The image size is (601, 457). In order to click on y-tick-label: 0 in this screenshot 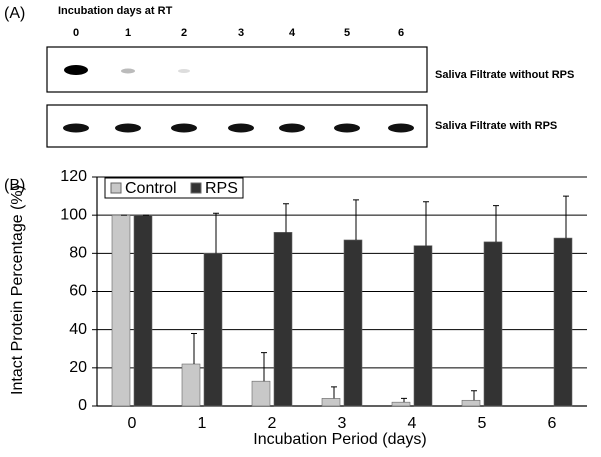, I will do `click(82, 405)`.